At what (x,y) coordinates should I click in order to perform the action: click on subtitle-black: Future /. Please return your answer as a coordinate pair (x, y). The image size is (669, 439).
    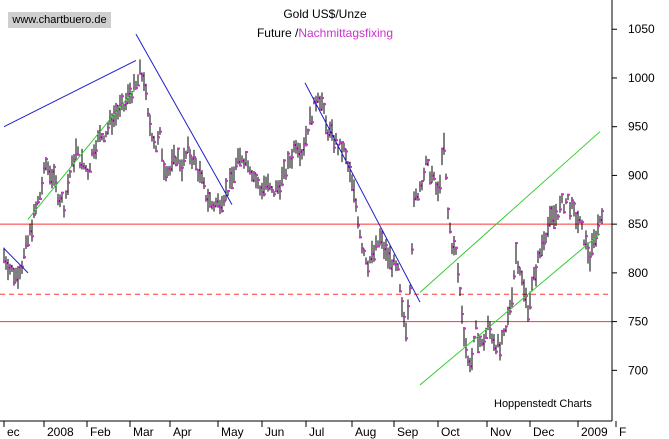
    Looking at the image, I should click on (277, 33).